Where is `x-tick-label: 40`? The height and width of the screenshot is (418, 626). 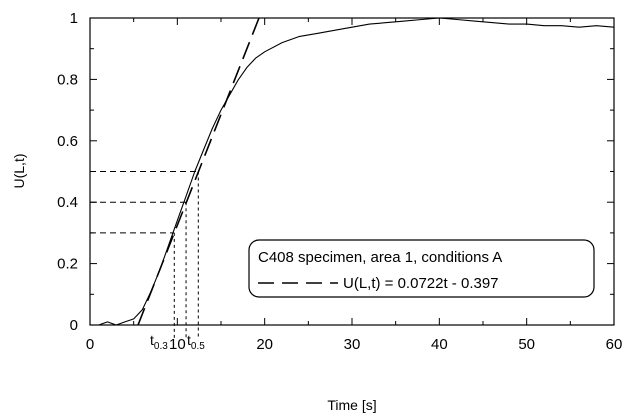
x-tick-label: 40 is located at coordinates (439, 344).